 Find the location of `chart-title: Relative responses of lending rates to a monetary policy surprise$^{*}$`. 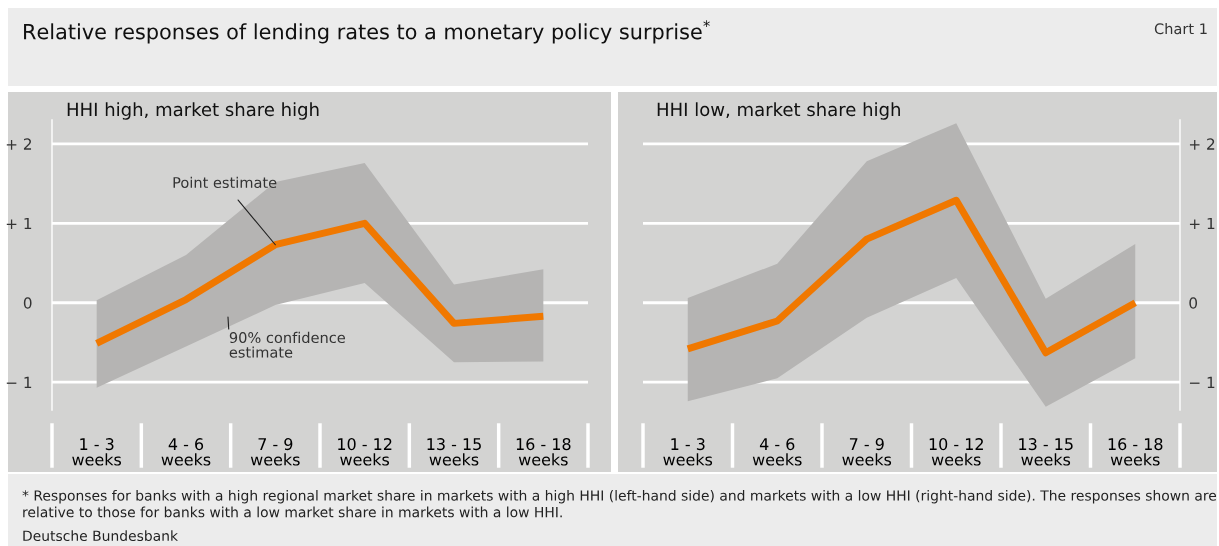

chart-title: Relative responses of lending rates to a monetary policy surprise$^{*}$ is located at coordinates (367, 32).